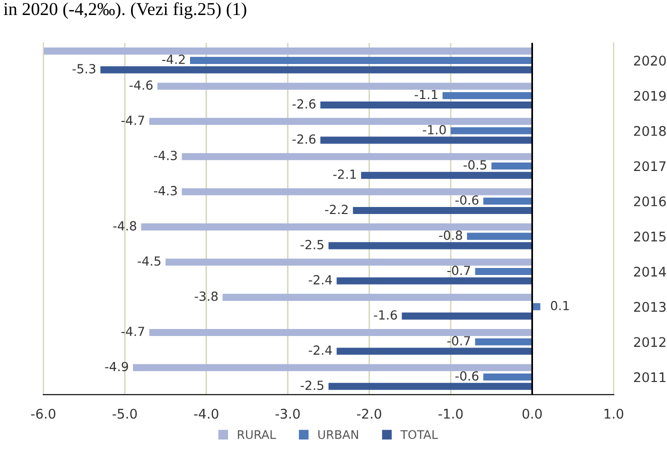 The height and width of the screenshot is (451, 667). Describe the element at coordinates (369, 413) in the screenshot. I see `x-tick-label: -2.0` at that location.